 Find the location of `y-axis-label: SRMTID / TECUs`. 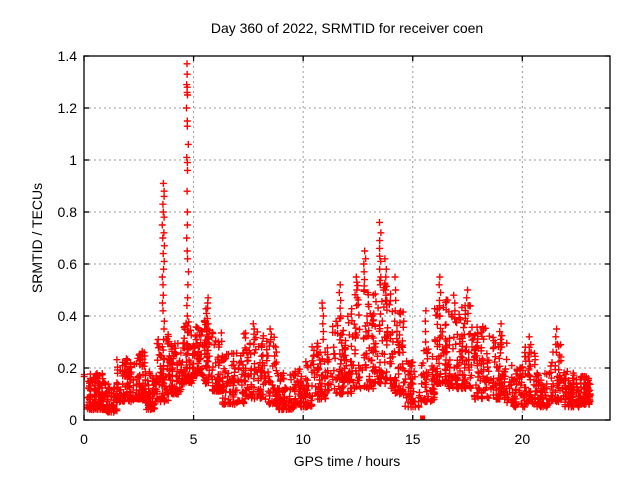

y-axis-label: SRMTID / TECUs is located at coordinates (37, 238).